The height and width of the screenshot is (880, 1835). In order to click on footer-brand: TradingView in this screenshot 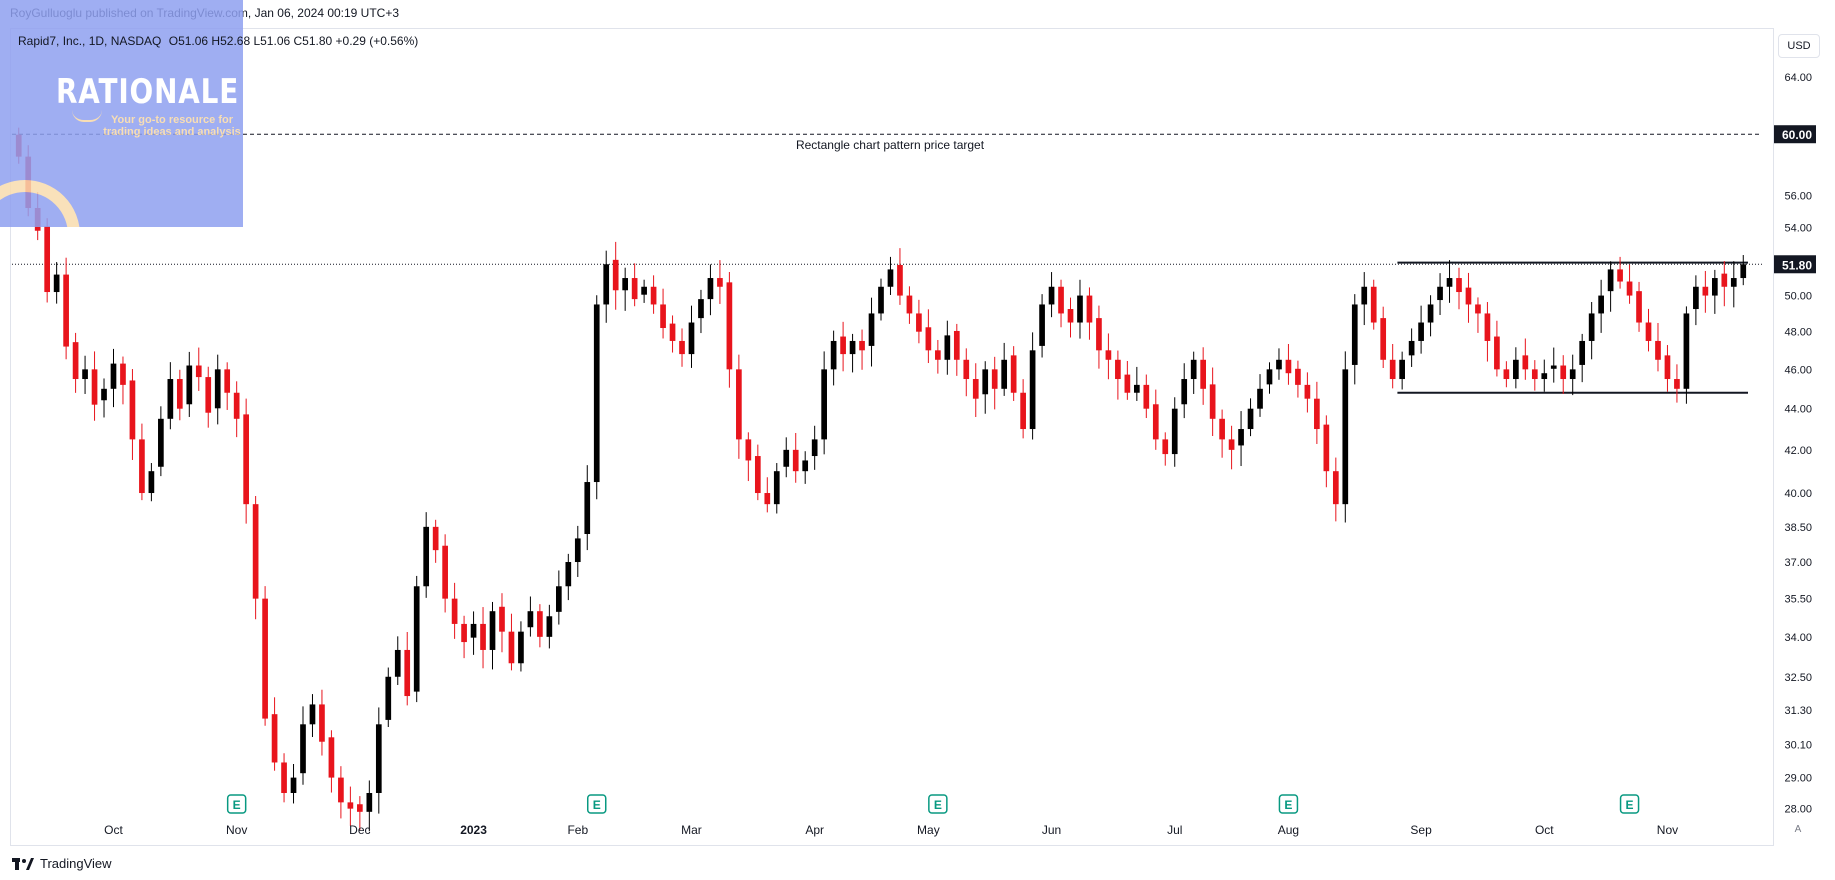, I will do `click(62, 863)`.